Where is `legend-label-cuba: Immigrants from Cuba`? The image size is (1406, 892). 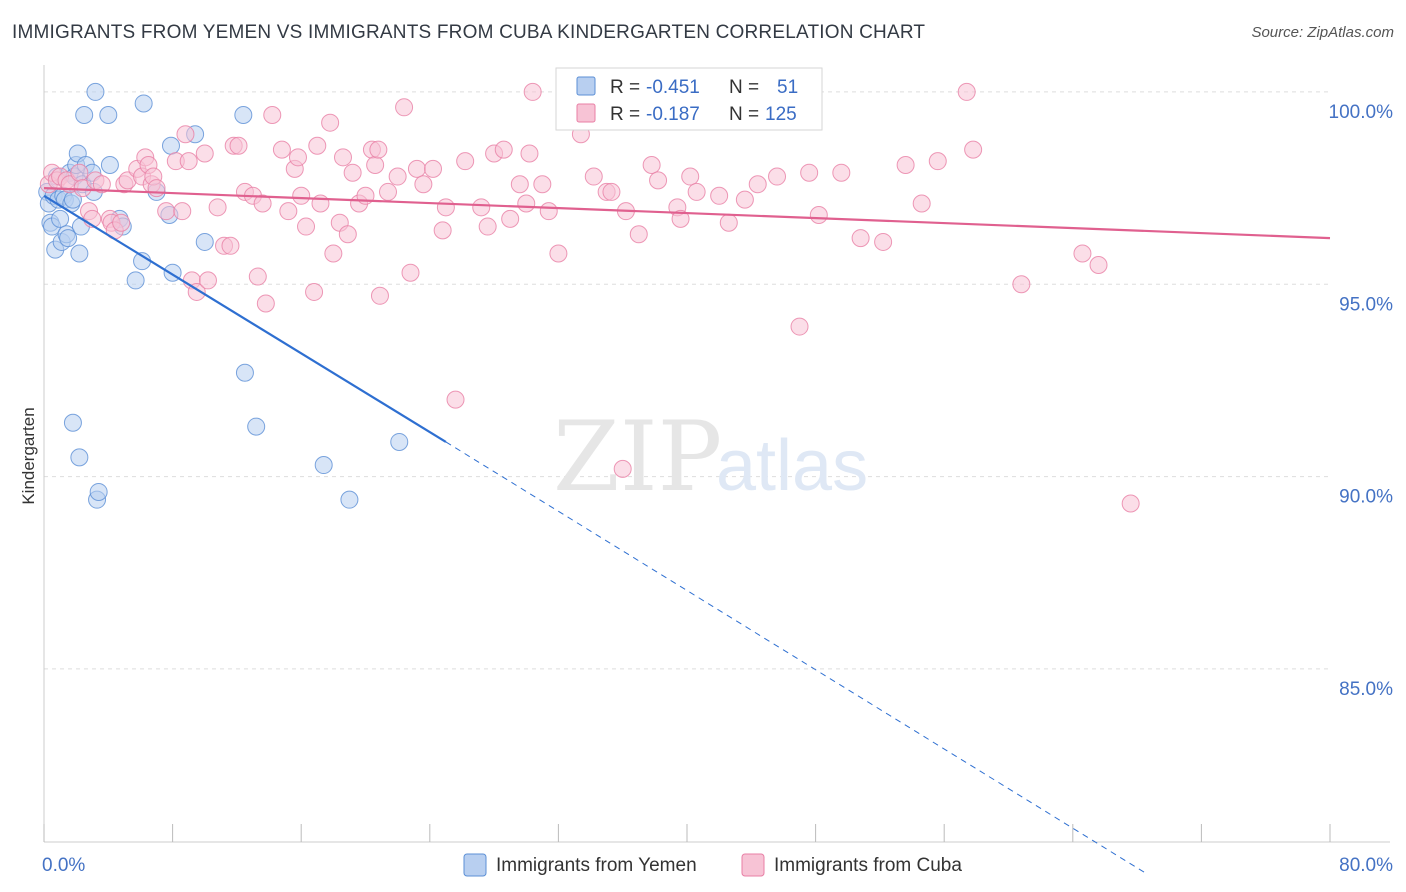 legend-label-cuba: Immigrants from Cuba is located at coordinates (868, 865).